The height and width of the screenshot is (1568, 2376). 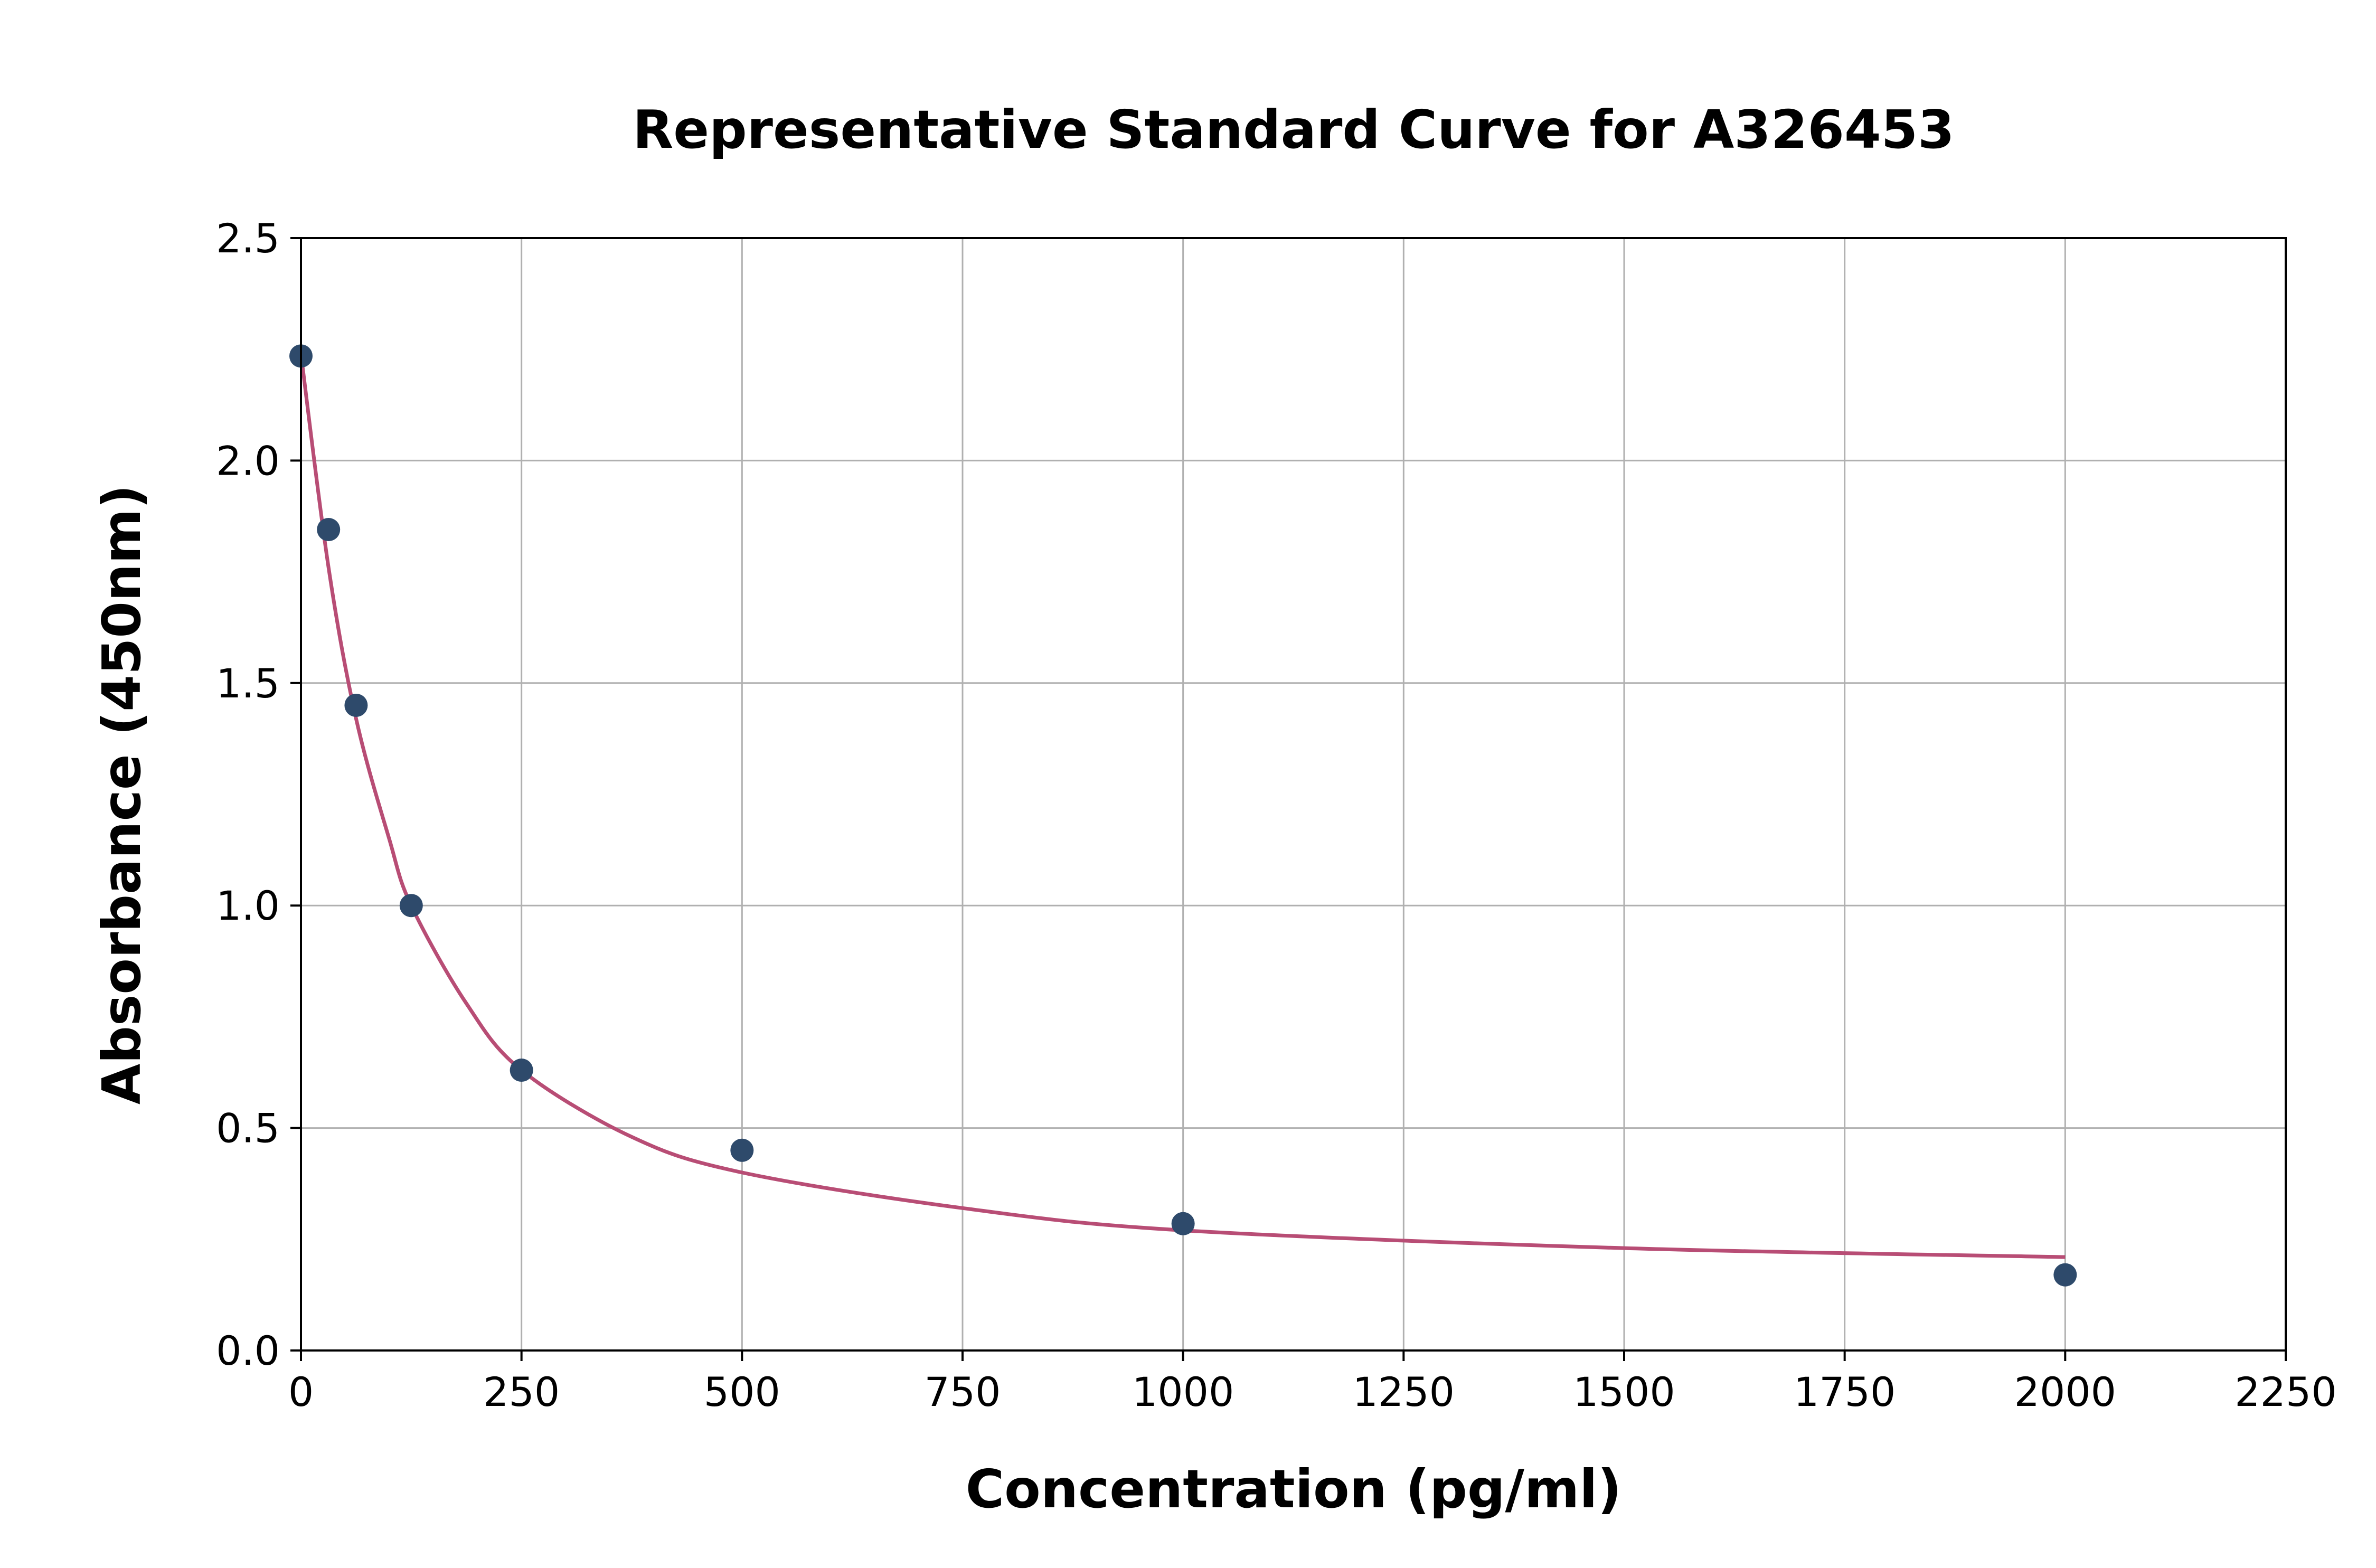 I want to click on x-tick-label: 2250, so click(x=2285, y=1391).